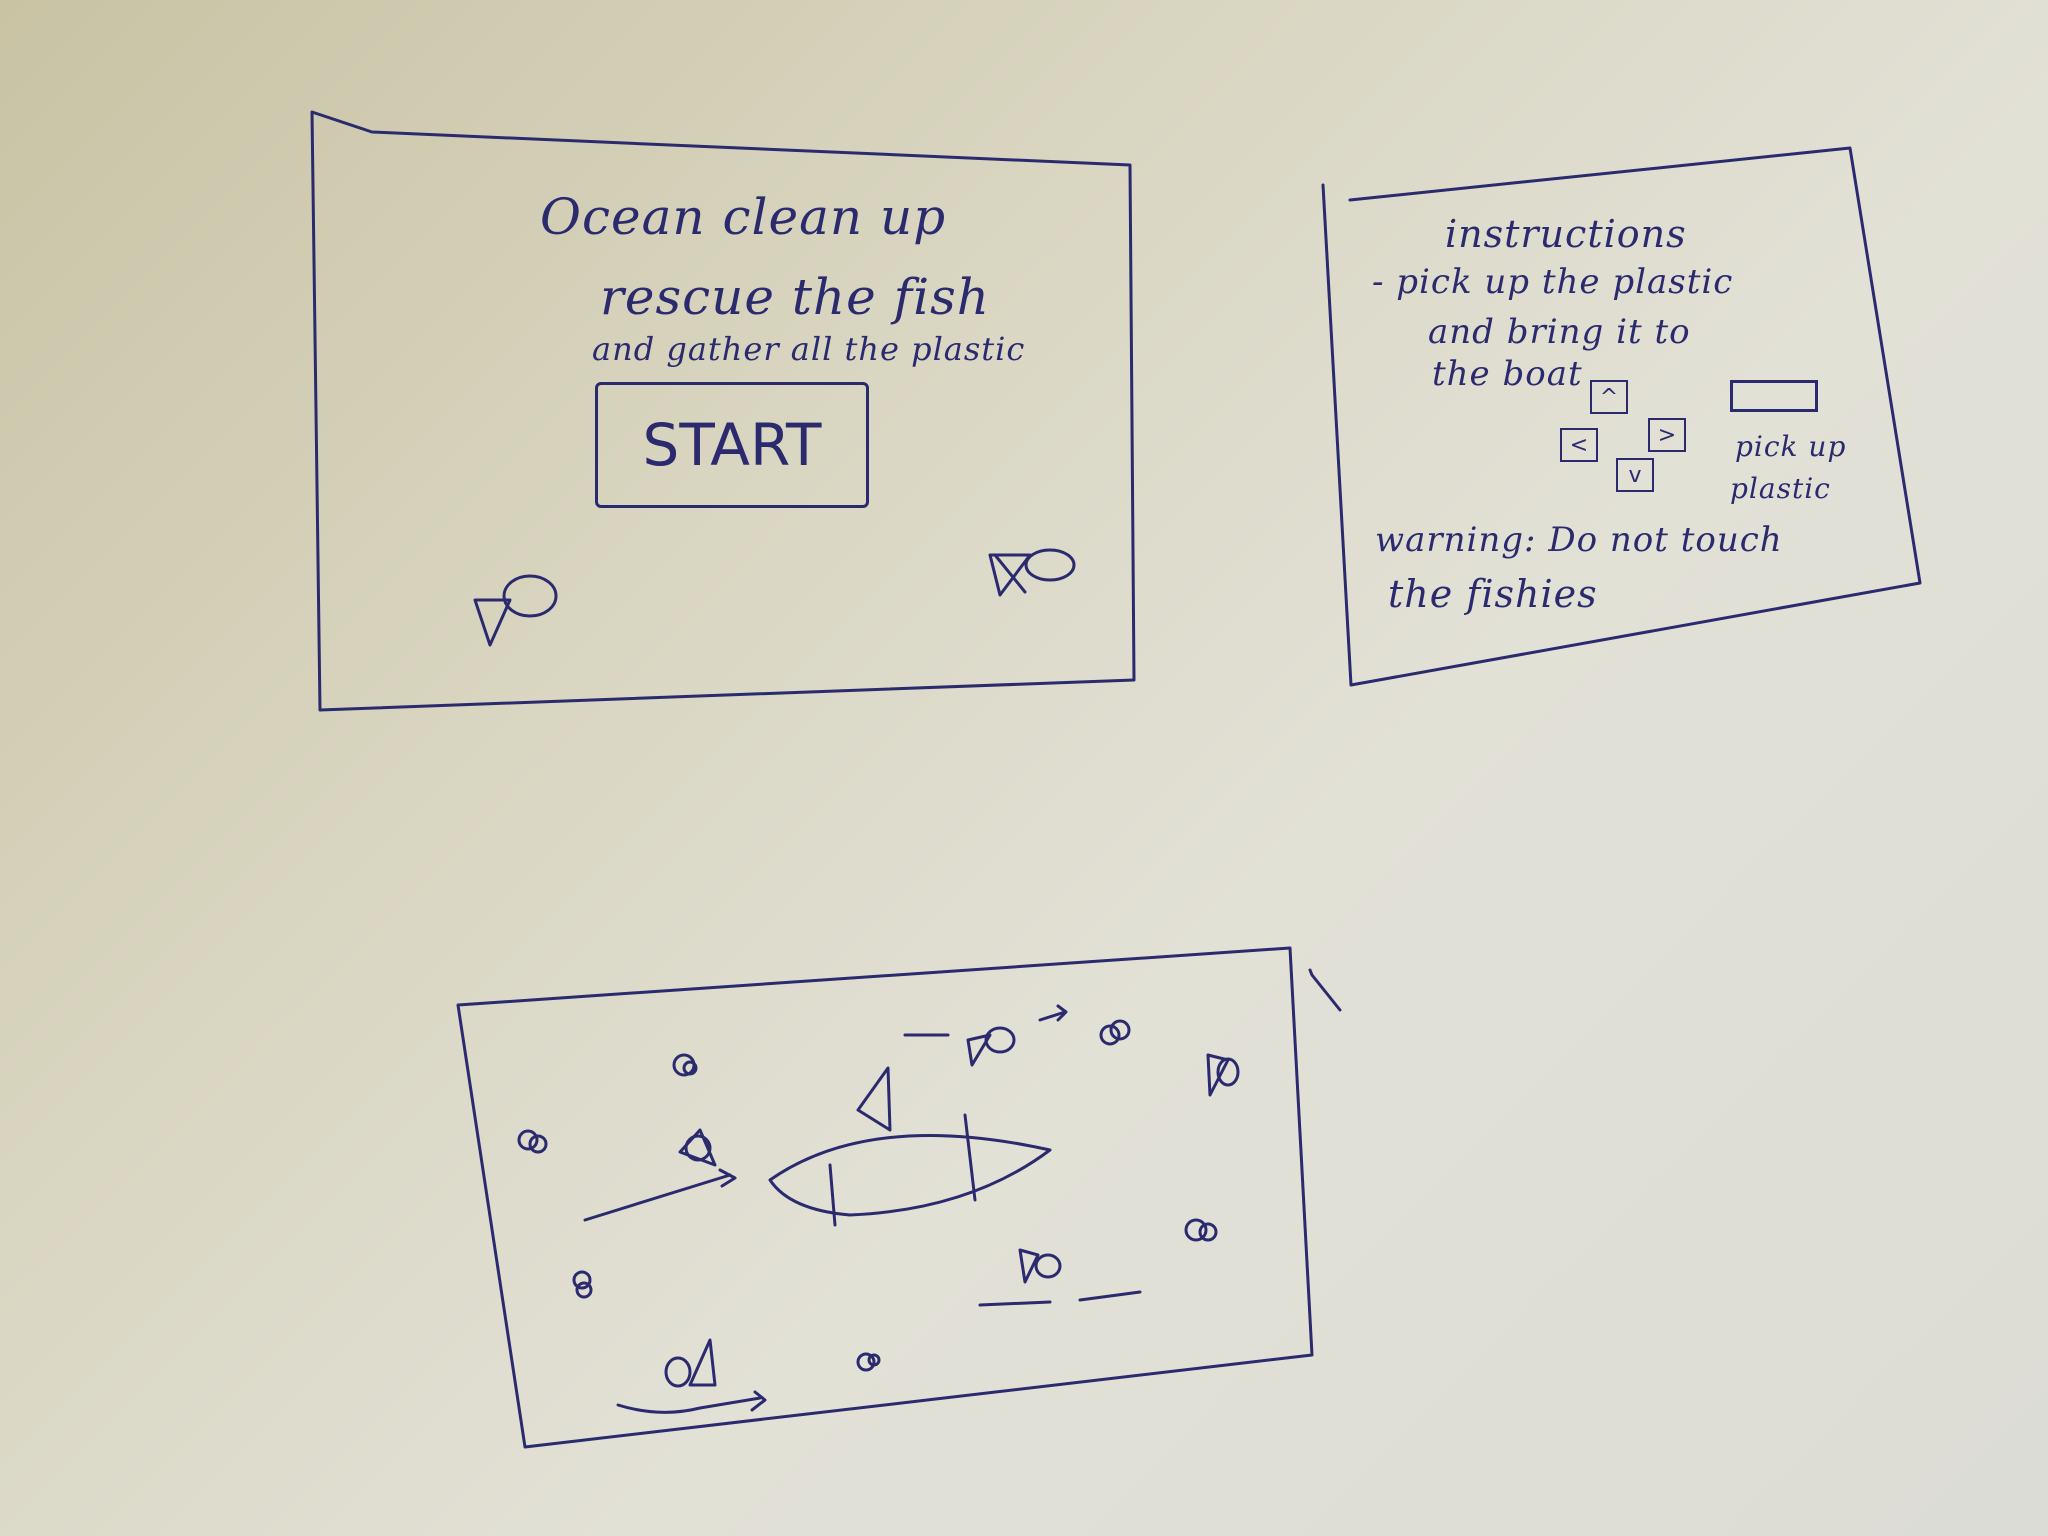 The height and width of the screenshot is (1536, 2048). I want to click on game-title: Ocean clean up, so click(743, 217).